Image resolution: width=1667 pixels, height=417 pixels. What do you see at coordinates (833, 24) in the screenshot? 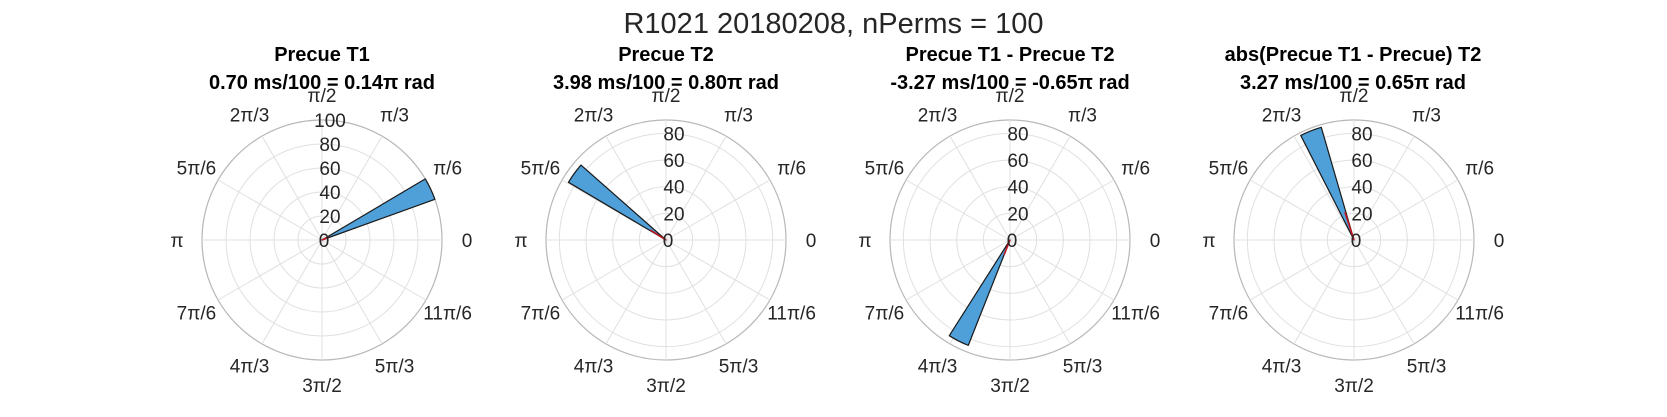
I see `figure-suptitle: R1021 20180208, nPerms = 100` at bounding box center [833, 24].